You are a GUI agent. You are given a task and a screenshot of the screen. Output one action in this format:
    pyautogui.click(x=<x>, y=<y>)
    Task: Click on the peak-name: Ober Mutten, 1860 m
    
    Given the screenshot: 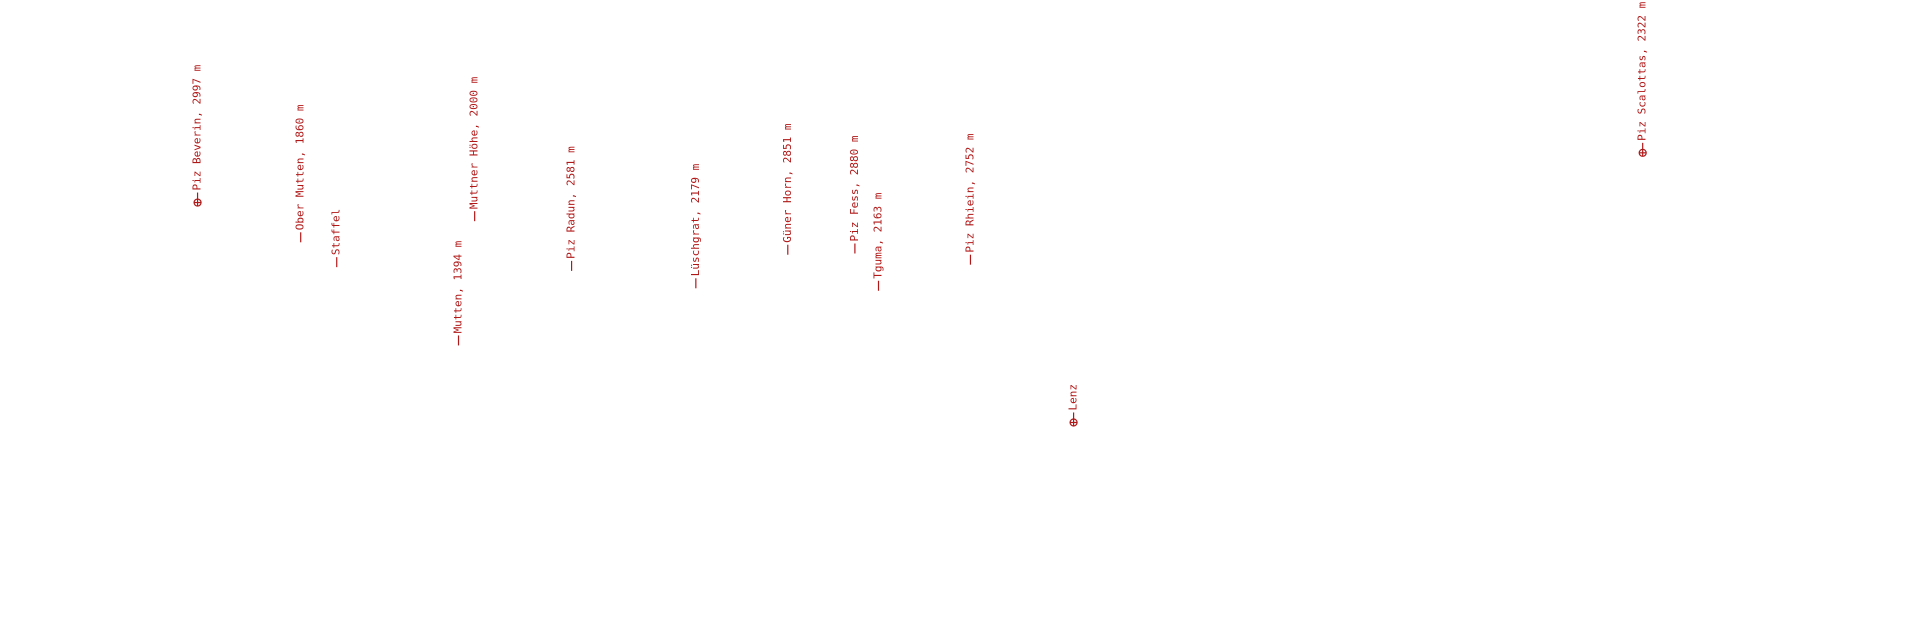 What is the action you would take?
    pyautogui.click(x=300, y=167)
    